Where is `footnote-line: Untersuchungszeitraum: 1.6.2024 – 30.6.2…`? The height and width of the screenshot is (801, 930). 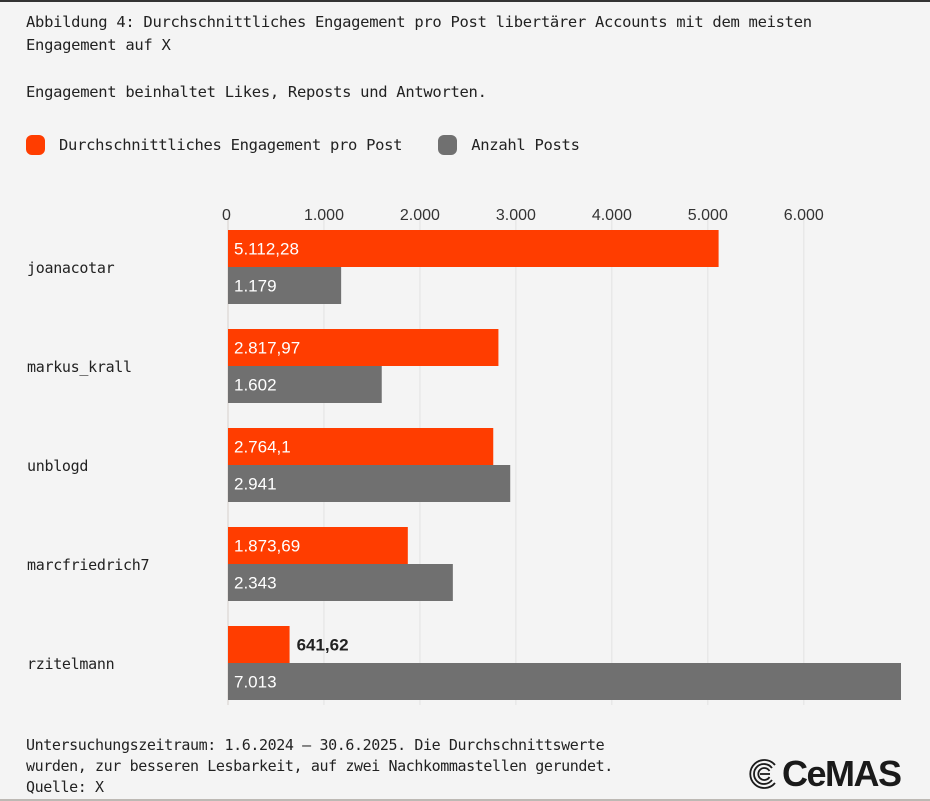
footnote-line: Untersuchungszeitraum: 1.6.2024 – 30.6.2… is located at coordinates (315, 745).